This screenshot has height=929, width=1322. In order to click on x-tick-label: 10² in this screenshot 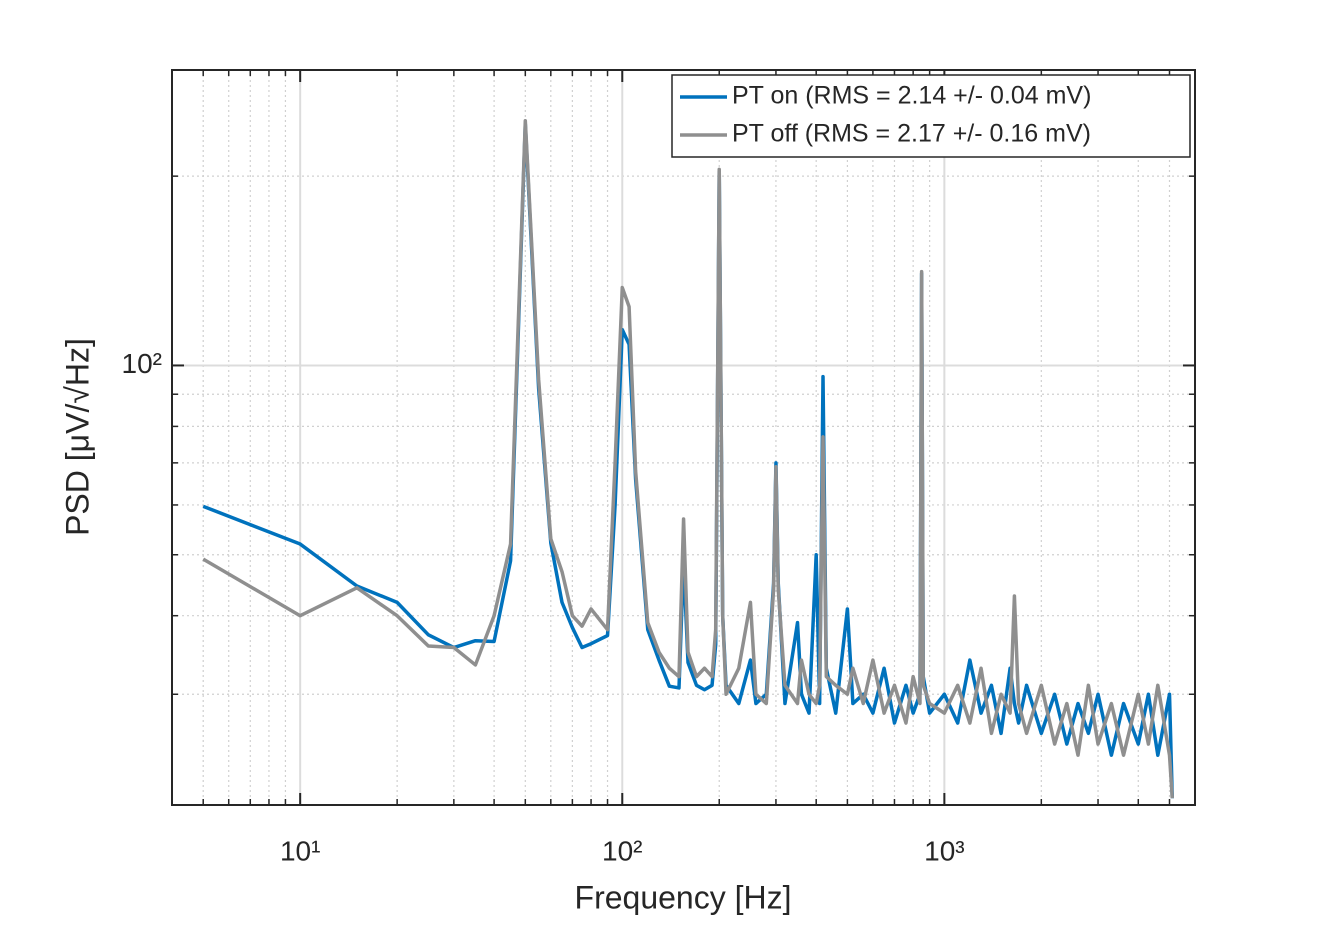, I will do `click(622, 850)`.